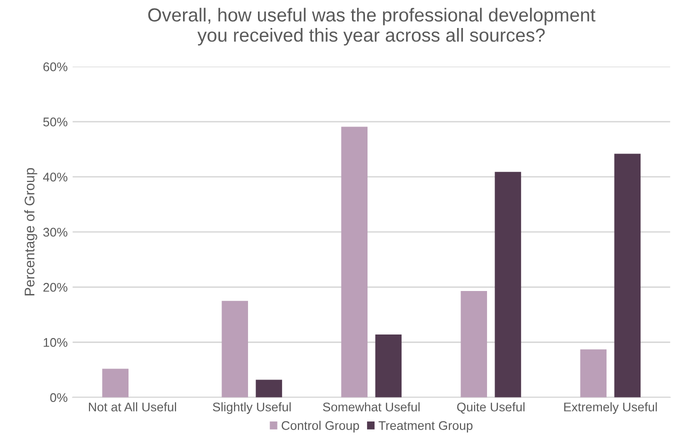 Image resolution: width=679 pixels, height=444 pixels. I want to click on legend-label: Control Group, so click(321, 426).